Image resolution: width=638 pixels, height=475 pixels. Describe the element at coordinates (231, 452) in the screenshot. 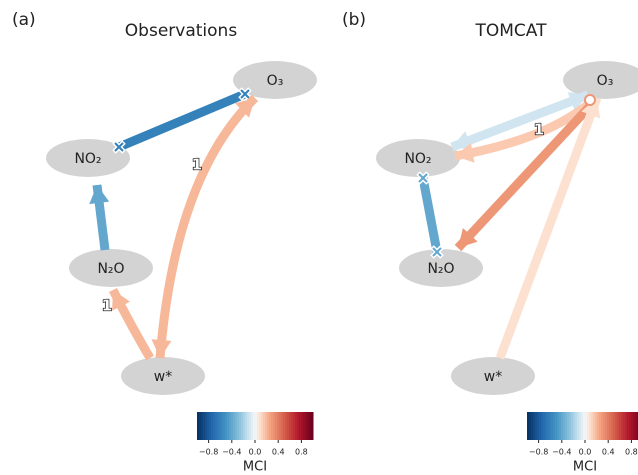

I see `colorbar-tick-label: −0.4` at that location.